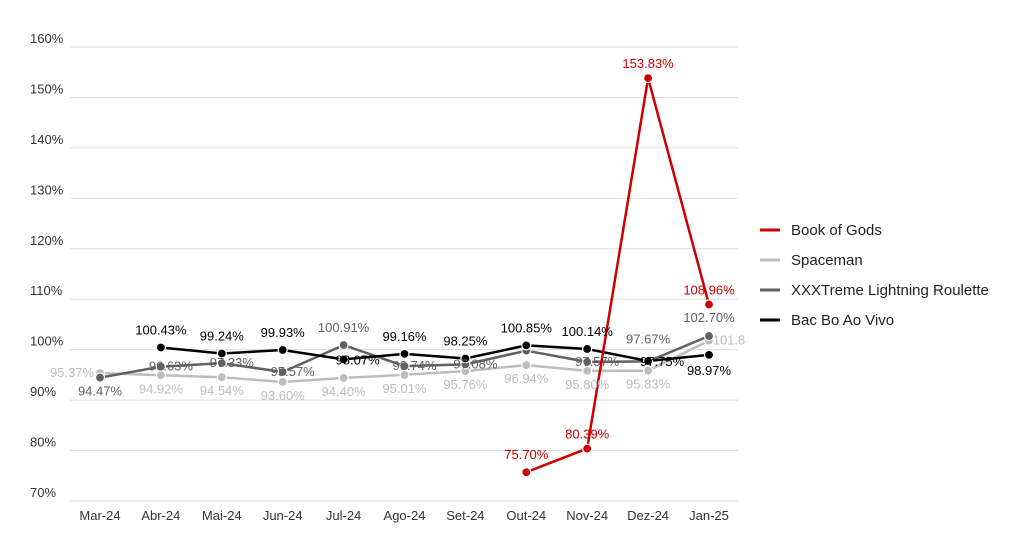 The width and height of the screenshot is (1022, 552). I want to click on data-label: 100.91%, so click(344, 327).